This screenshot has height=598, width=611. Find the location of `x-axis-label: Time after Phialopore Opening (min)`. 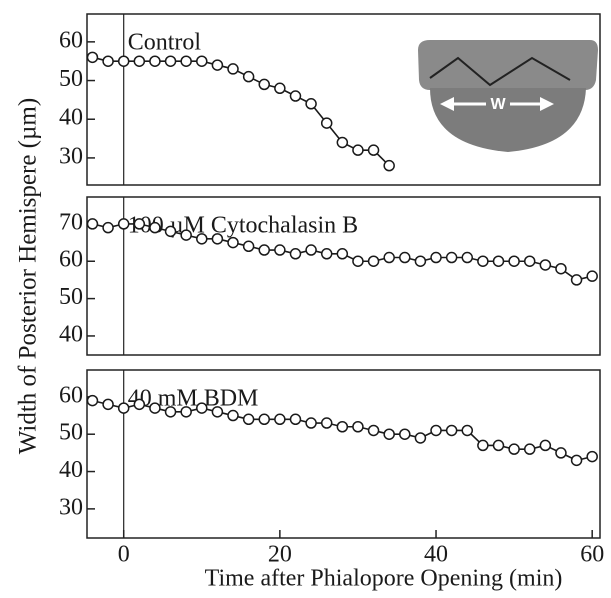

x-axis-label: Time after Phialopore Opening (min) is located at coordinates (384, 579).